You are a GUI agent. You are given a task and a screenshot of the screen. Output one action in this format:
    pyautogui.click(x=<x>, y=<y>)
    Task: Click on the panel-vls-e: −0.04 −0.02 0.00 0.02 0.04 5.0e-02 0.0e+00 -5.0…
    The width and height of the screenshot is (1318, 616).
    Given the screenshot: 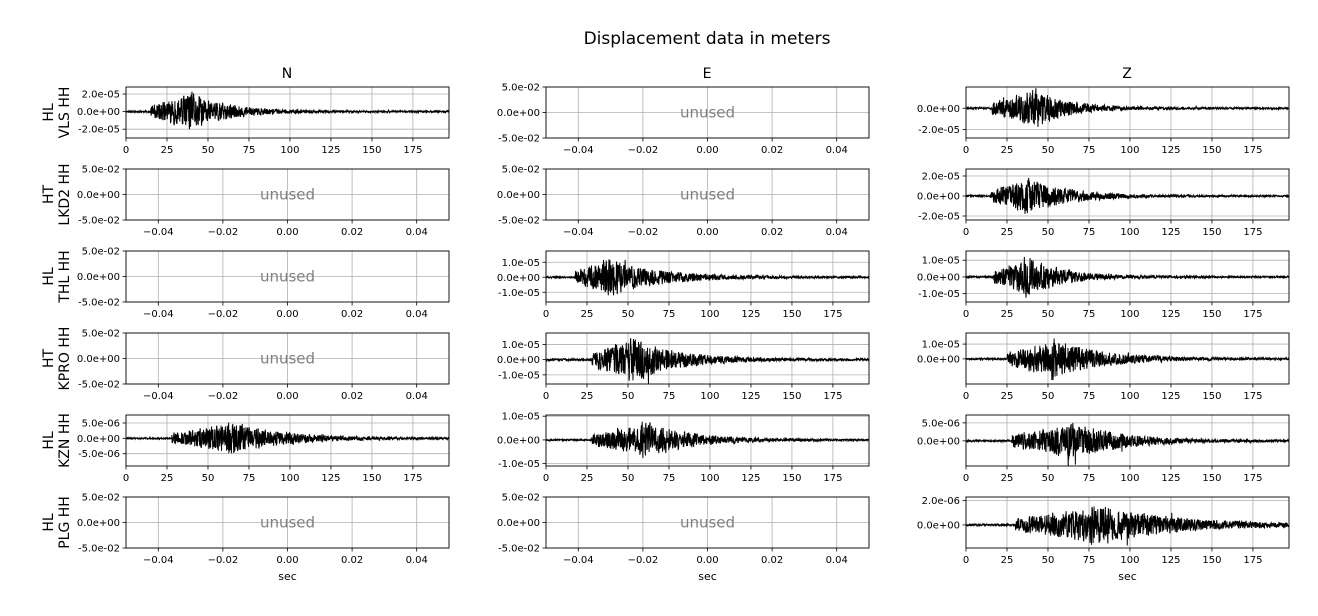 What is the action you would take?
    pyautogui.click(x=683, y=119)
    